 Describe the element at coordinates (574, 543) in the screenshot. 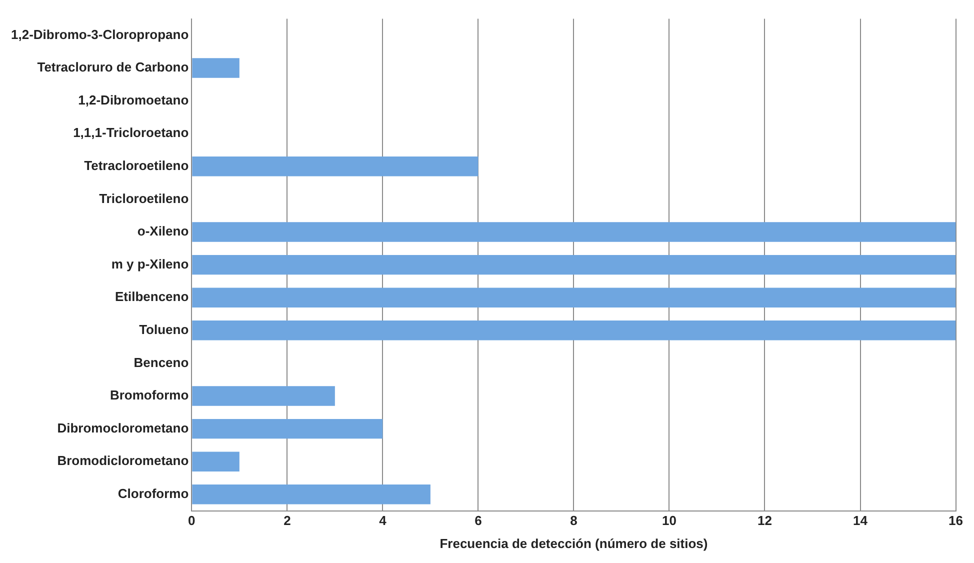

I see `x-axis-title: Frecuencia de detección (número de sitios)` at that location.